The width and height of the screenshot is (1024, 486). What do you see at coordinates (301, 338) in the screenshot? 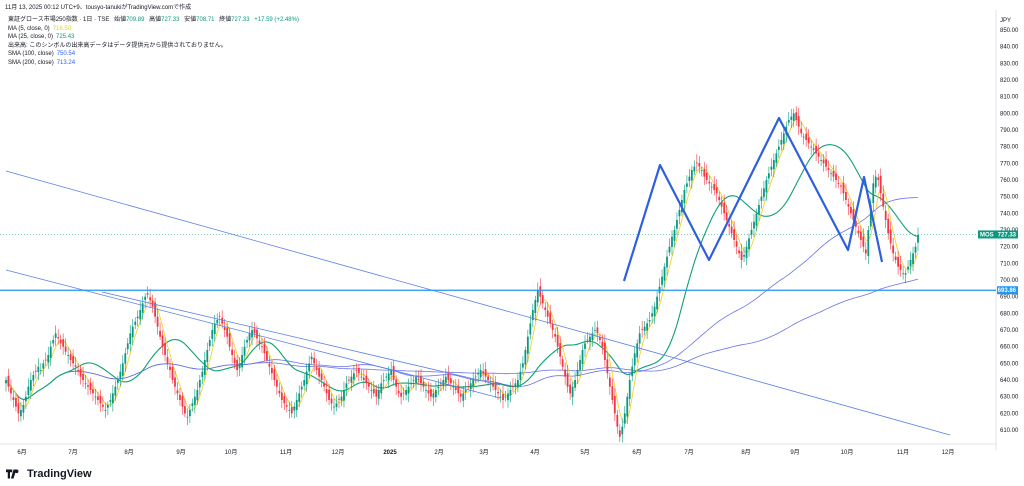
I see `trendline-mid` at bounding box center [301, 338].